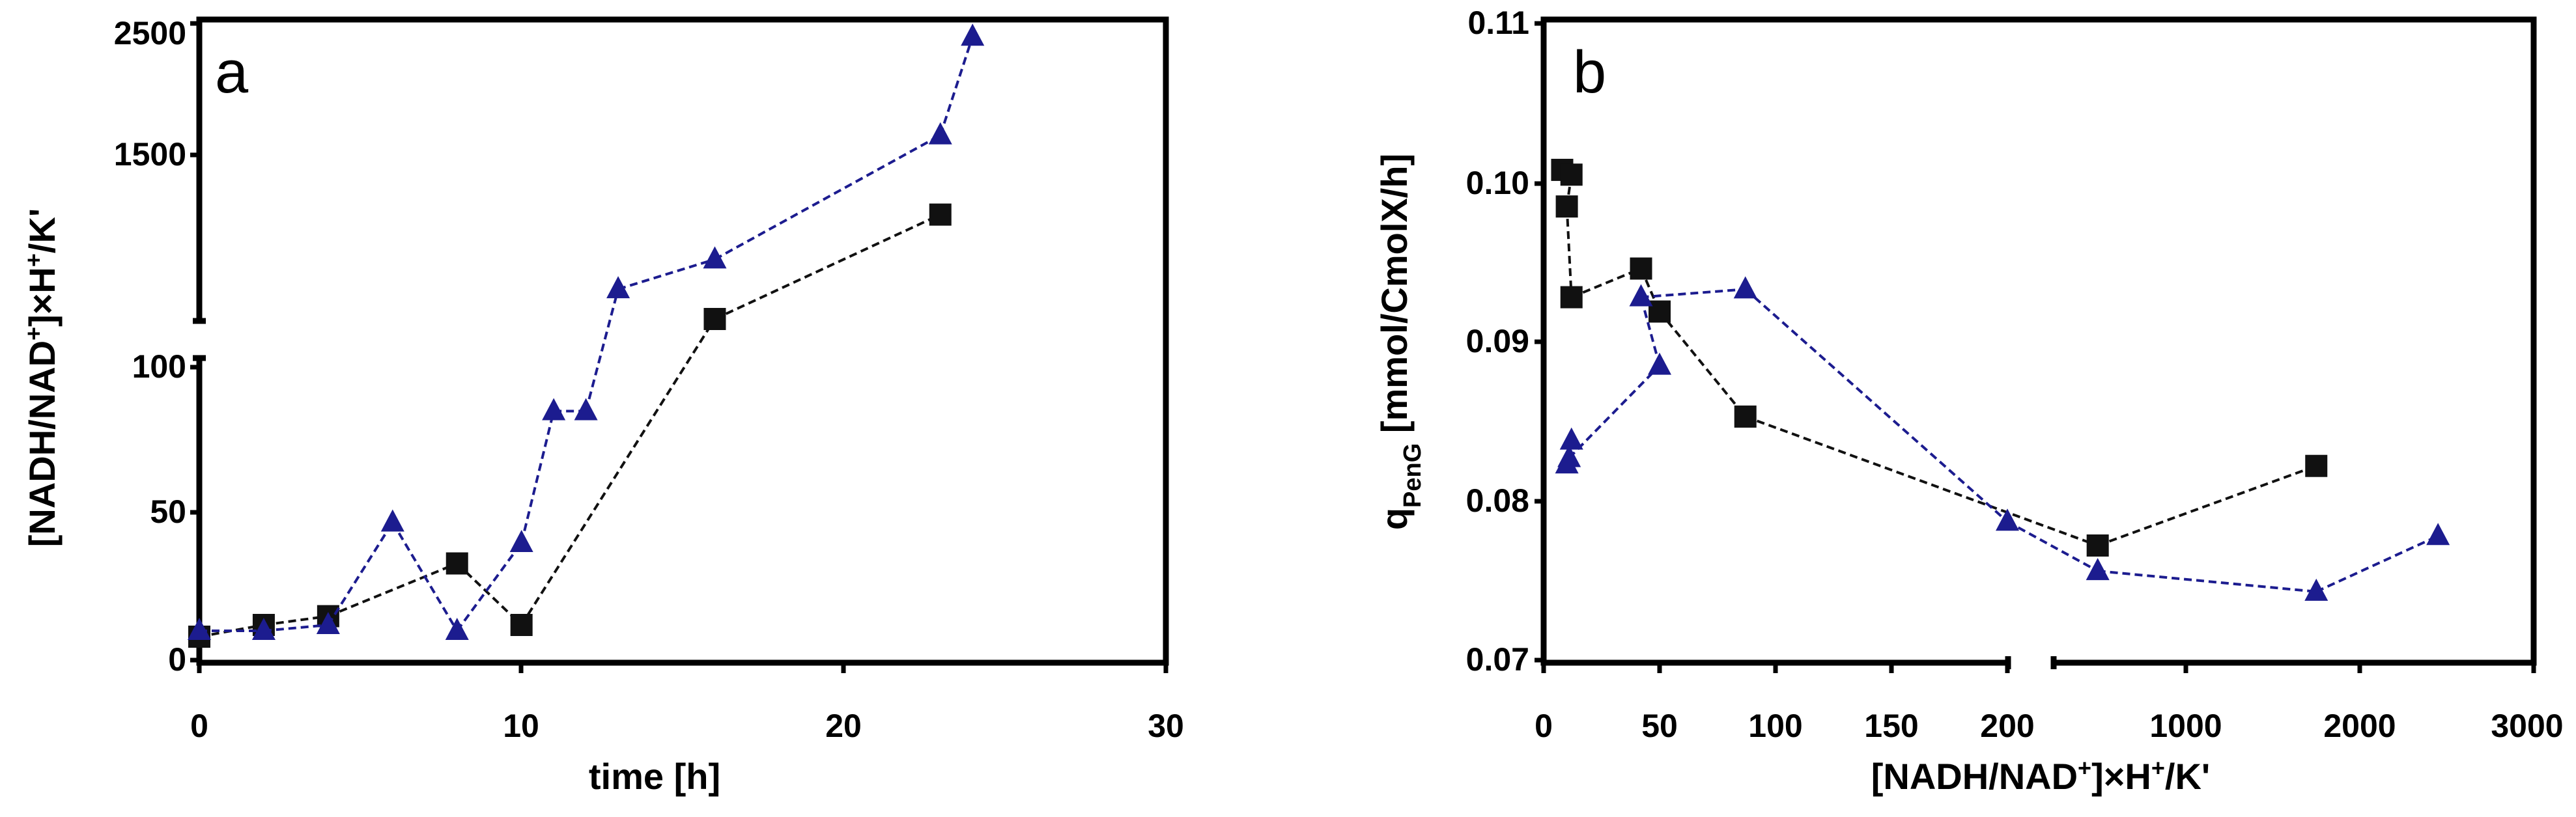  Describe the element at coordinates (687, 726) in the screenshot. I see `panel-a-x-tick-labels: 0 10 20 30` at that location.